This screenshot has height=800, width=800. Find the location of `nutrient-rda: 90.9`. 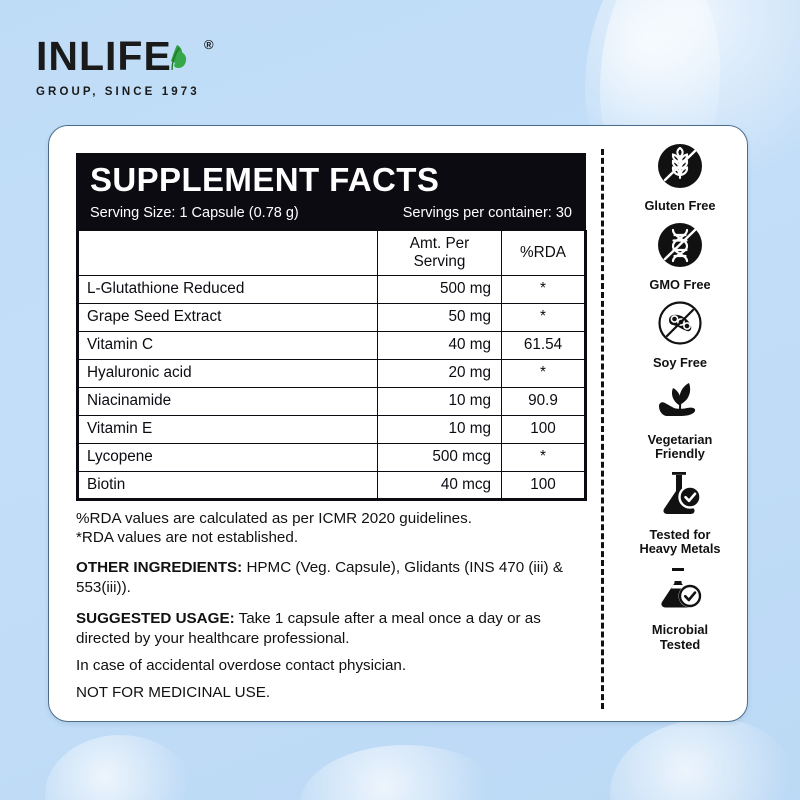

nutrient-rda: 90.9 is located at coordinates (543, 401).